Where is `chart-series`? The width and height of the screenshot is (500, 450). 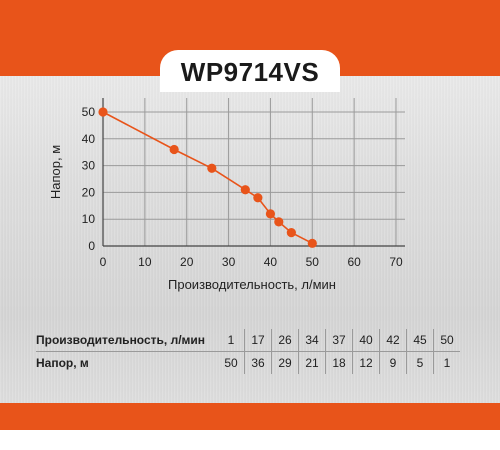 chart-series is located at coordinates (207, 177).